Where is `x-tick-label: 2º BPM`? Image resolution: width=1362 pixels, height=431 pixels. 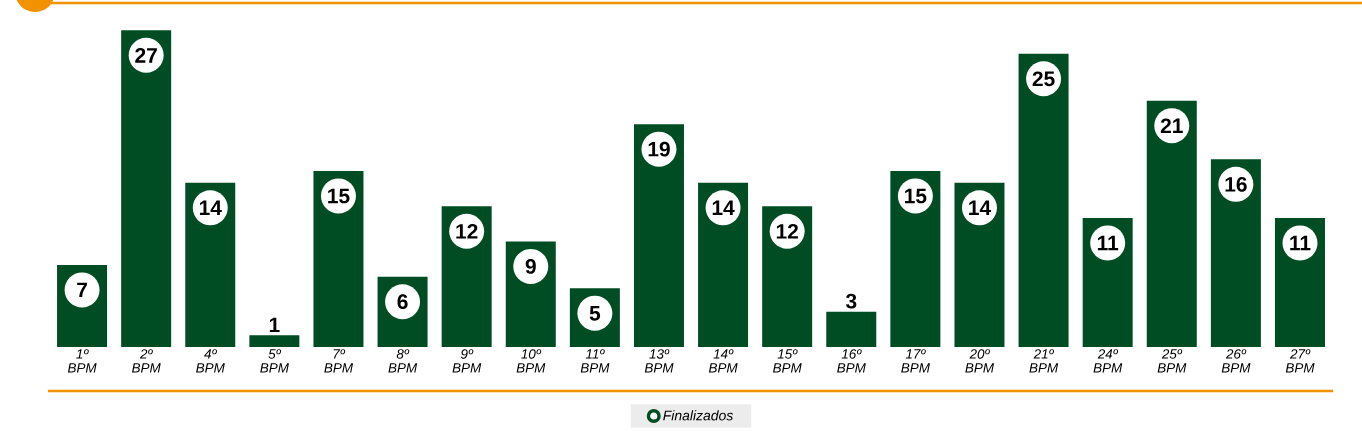
x-tick-label: 2º BPM is located at coordinates (146, 361).